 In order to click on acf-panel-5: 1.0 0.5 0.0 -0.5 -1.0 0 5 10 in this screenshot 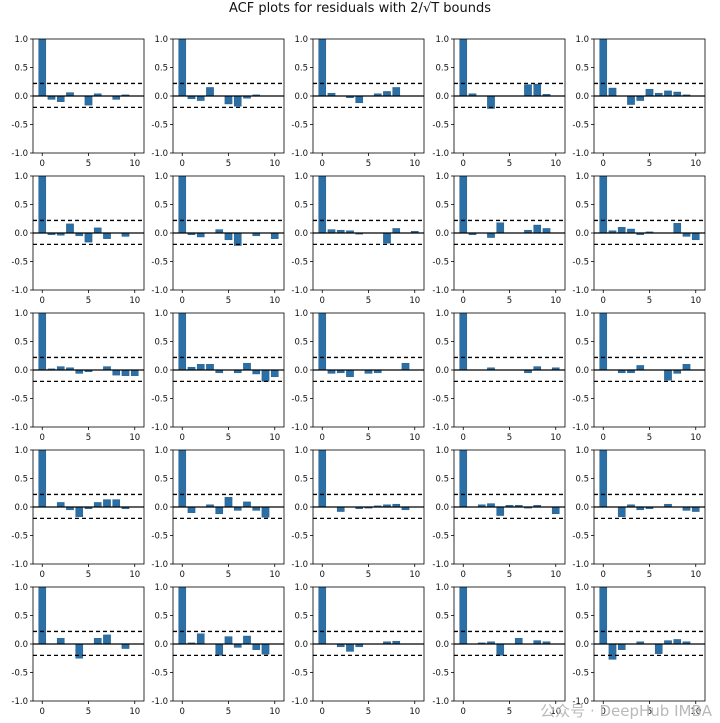, I will do `click(639, 102)`.